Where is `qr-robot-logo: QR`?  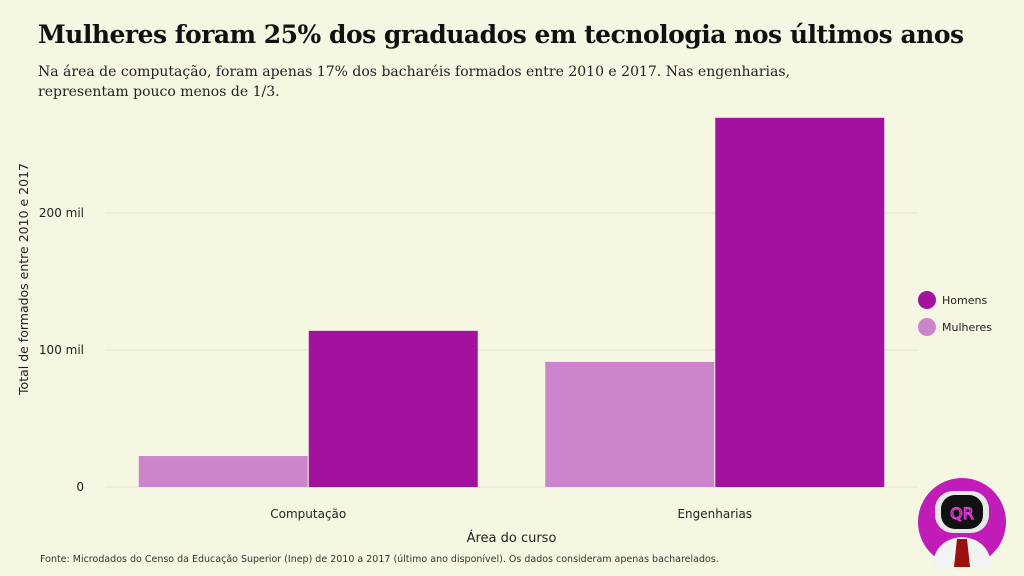 qr-robot-logo: QR is located at coordinates (962, 522).